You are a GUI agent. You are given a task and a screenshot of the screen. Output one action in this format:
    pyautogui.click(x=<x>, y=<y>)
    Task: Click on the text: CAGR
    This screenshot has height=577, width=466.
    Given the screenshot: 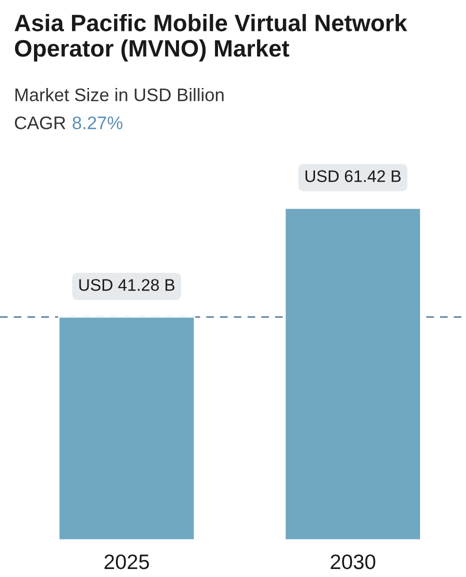 What is the action you would take?
    pyautogui.click(x=40, y=123)
    